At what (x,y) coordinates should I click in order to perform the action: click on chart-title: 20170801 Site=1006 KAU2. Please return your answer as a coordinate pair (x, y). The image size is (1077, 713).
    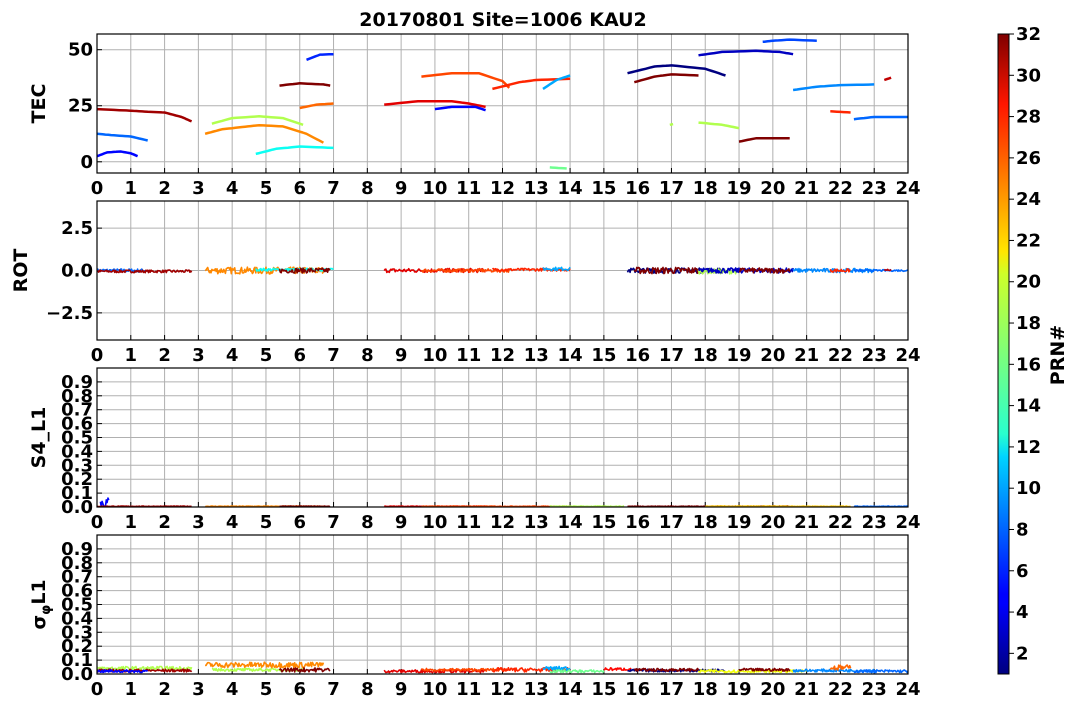
    Looking at the image, I should click on (502, 20).